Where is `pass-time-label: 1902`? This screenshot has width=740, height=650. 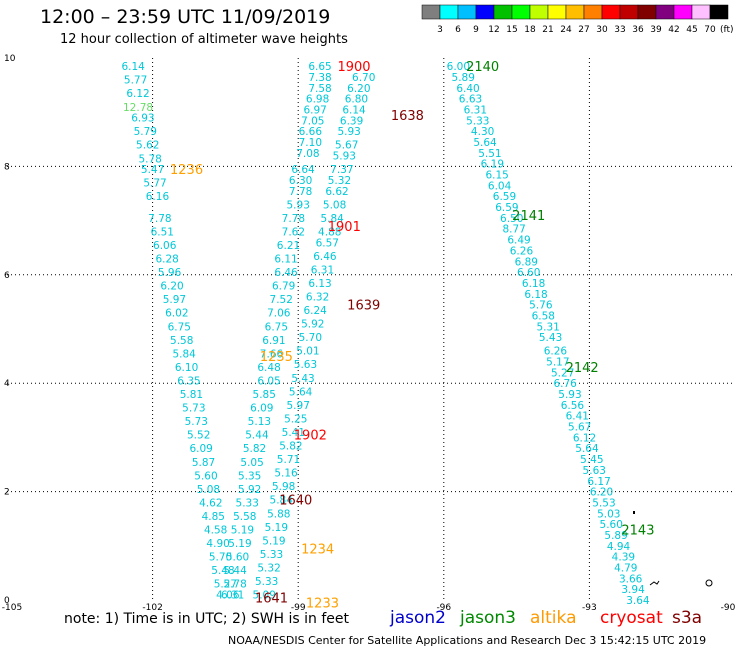 pass-time-label: 1902 is located at coordinates (310, 436).